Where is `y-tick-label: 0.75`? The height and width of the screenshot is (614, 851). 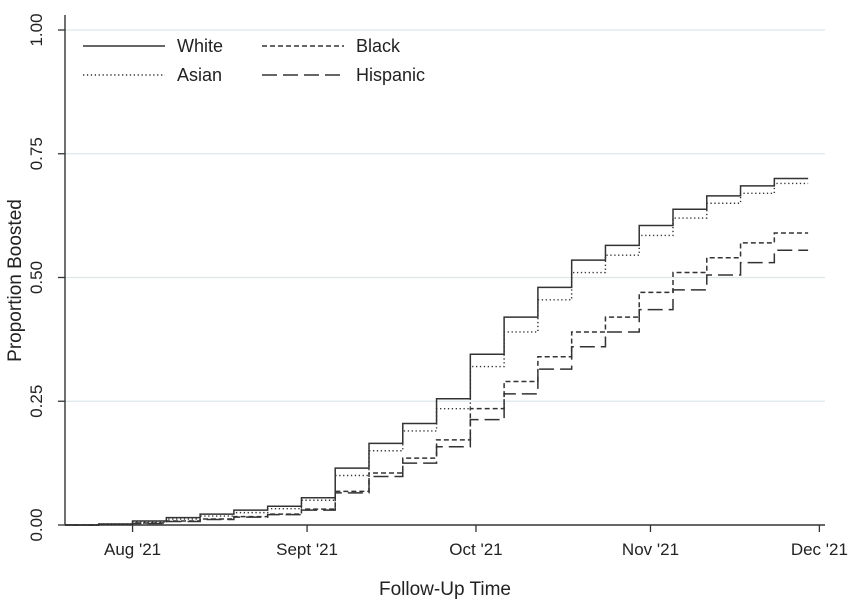
y-tick-label: 0.75 is located at coordinates (36, 153).